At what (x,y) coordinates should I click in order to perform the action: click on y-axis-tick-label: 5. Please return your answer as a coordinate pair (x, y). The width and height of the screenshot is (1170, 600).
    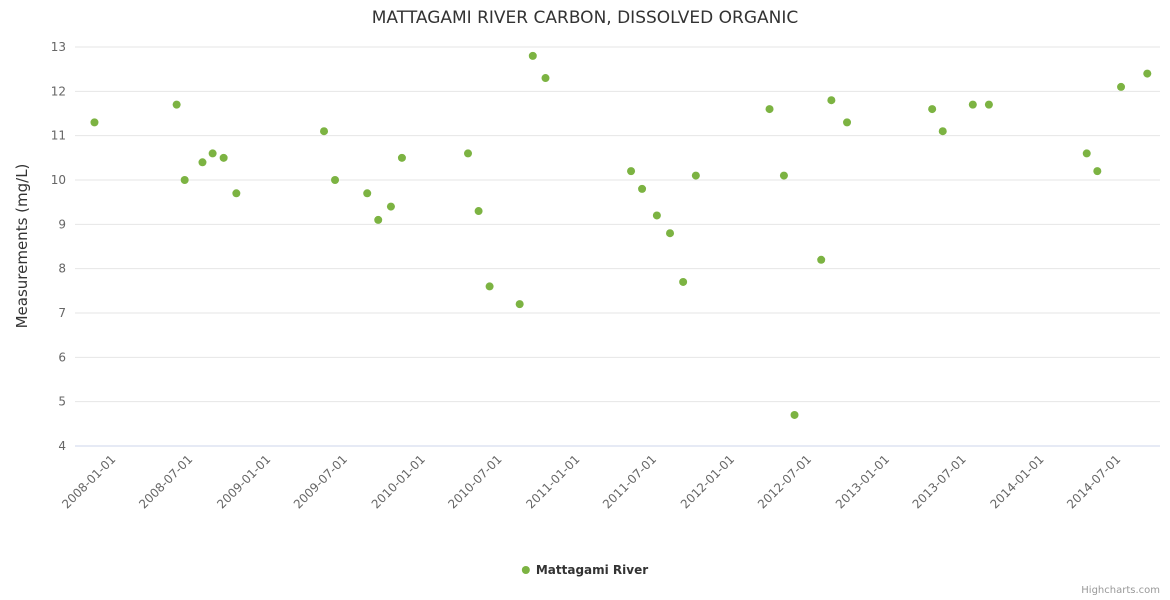
    Looking at the image, I should click on (62, 402).